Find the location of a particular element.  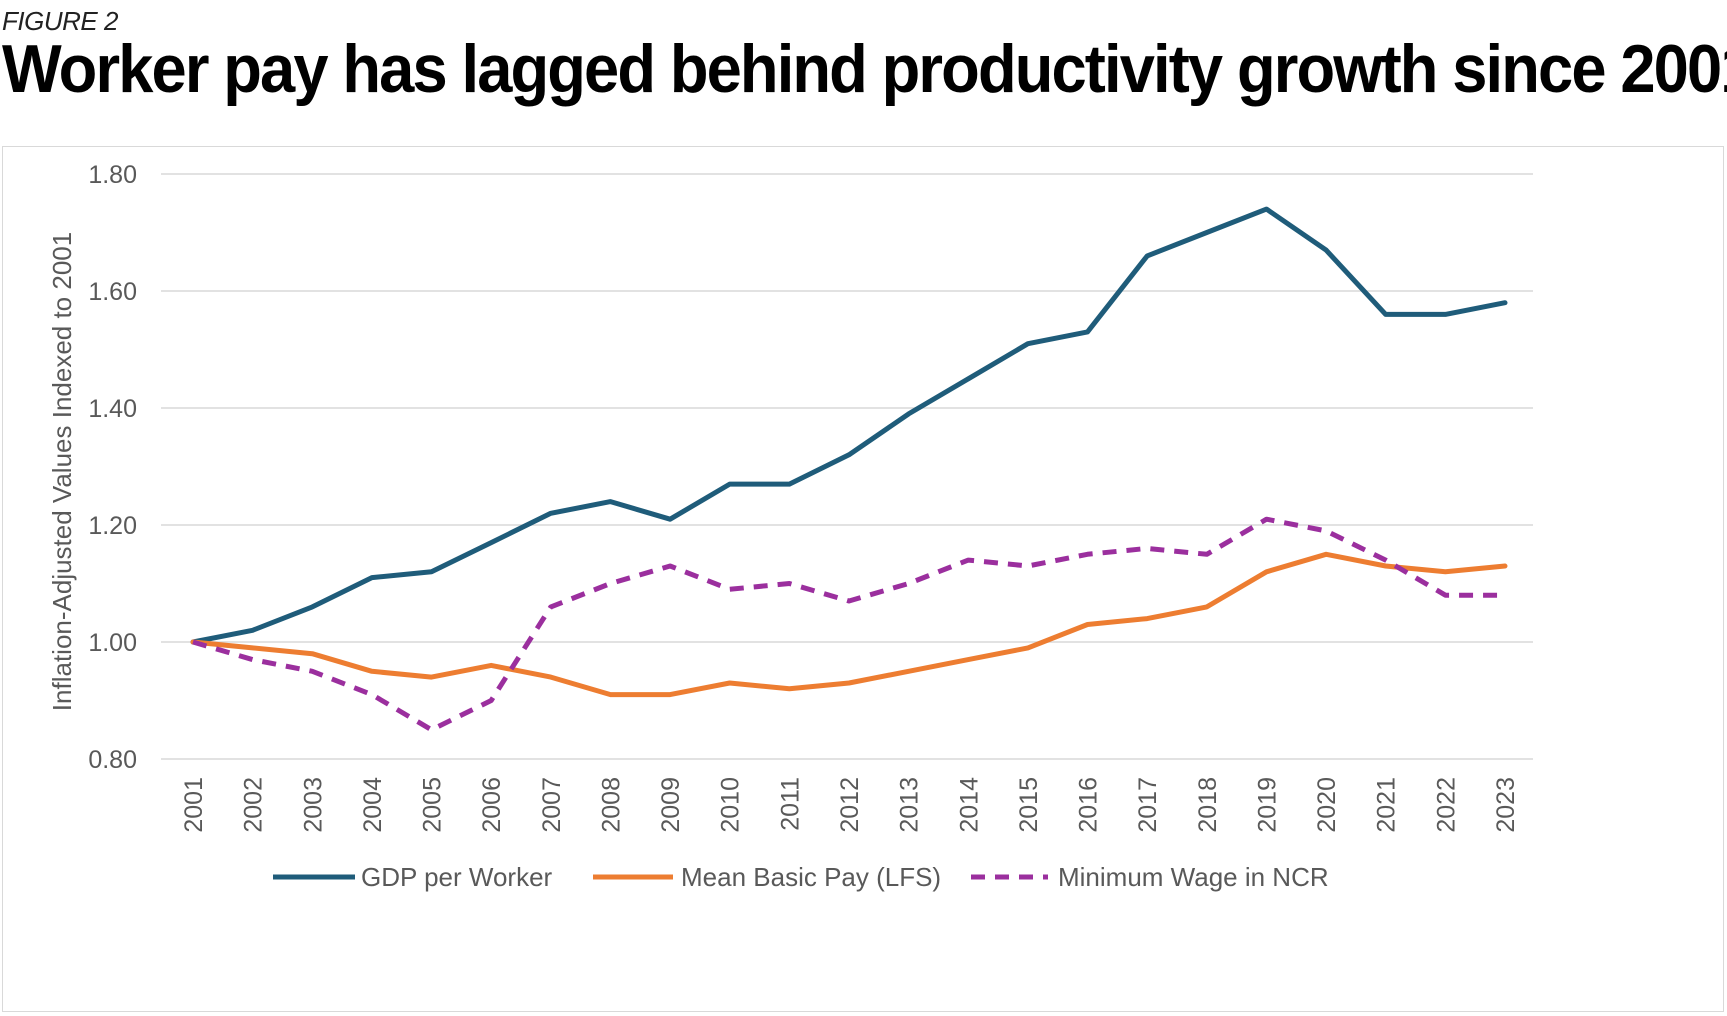

x-tick-label: 2001 is located at coordinates (194, 805).